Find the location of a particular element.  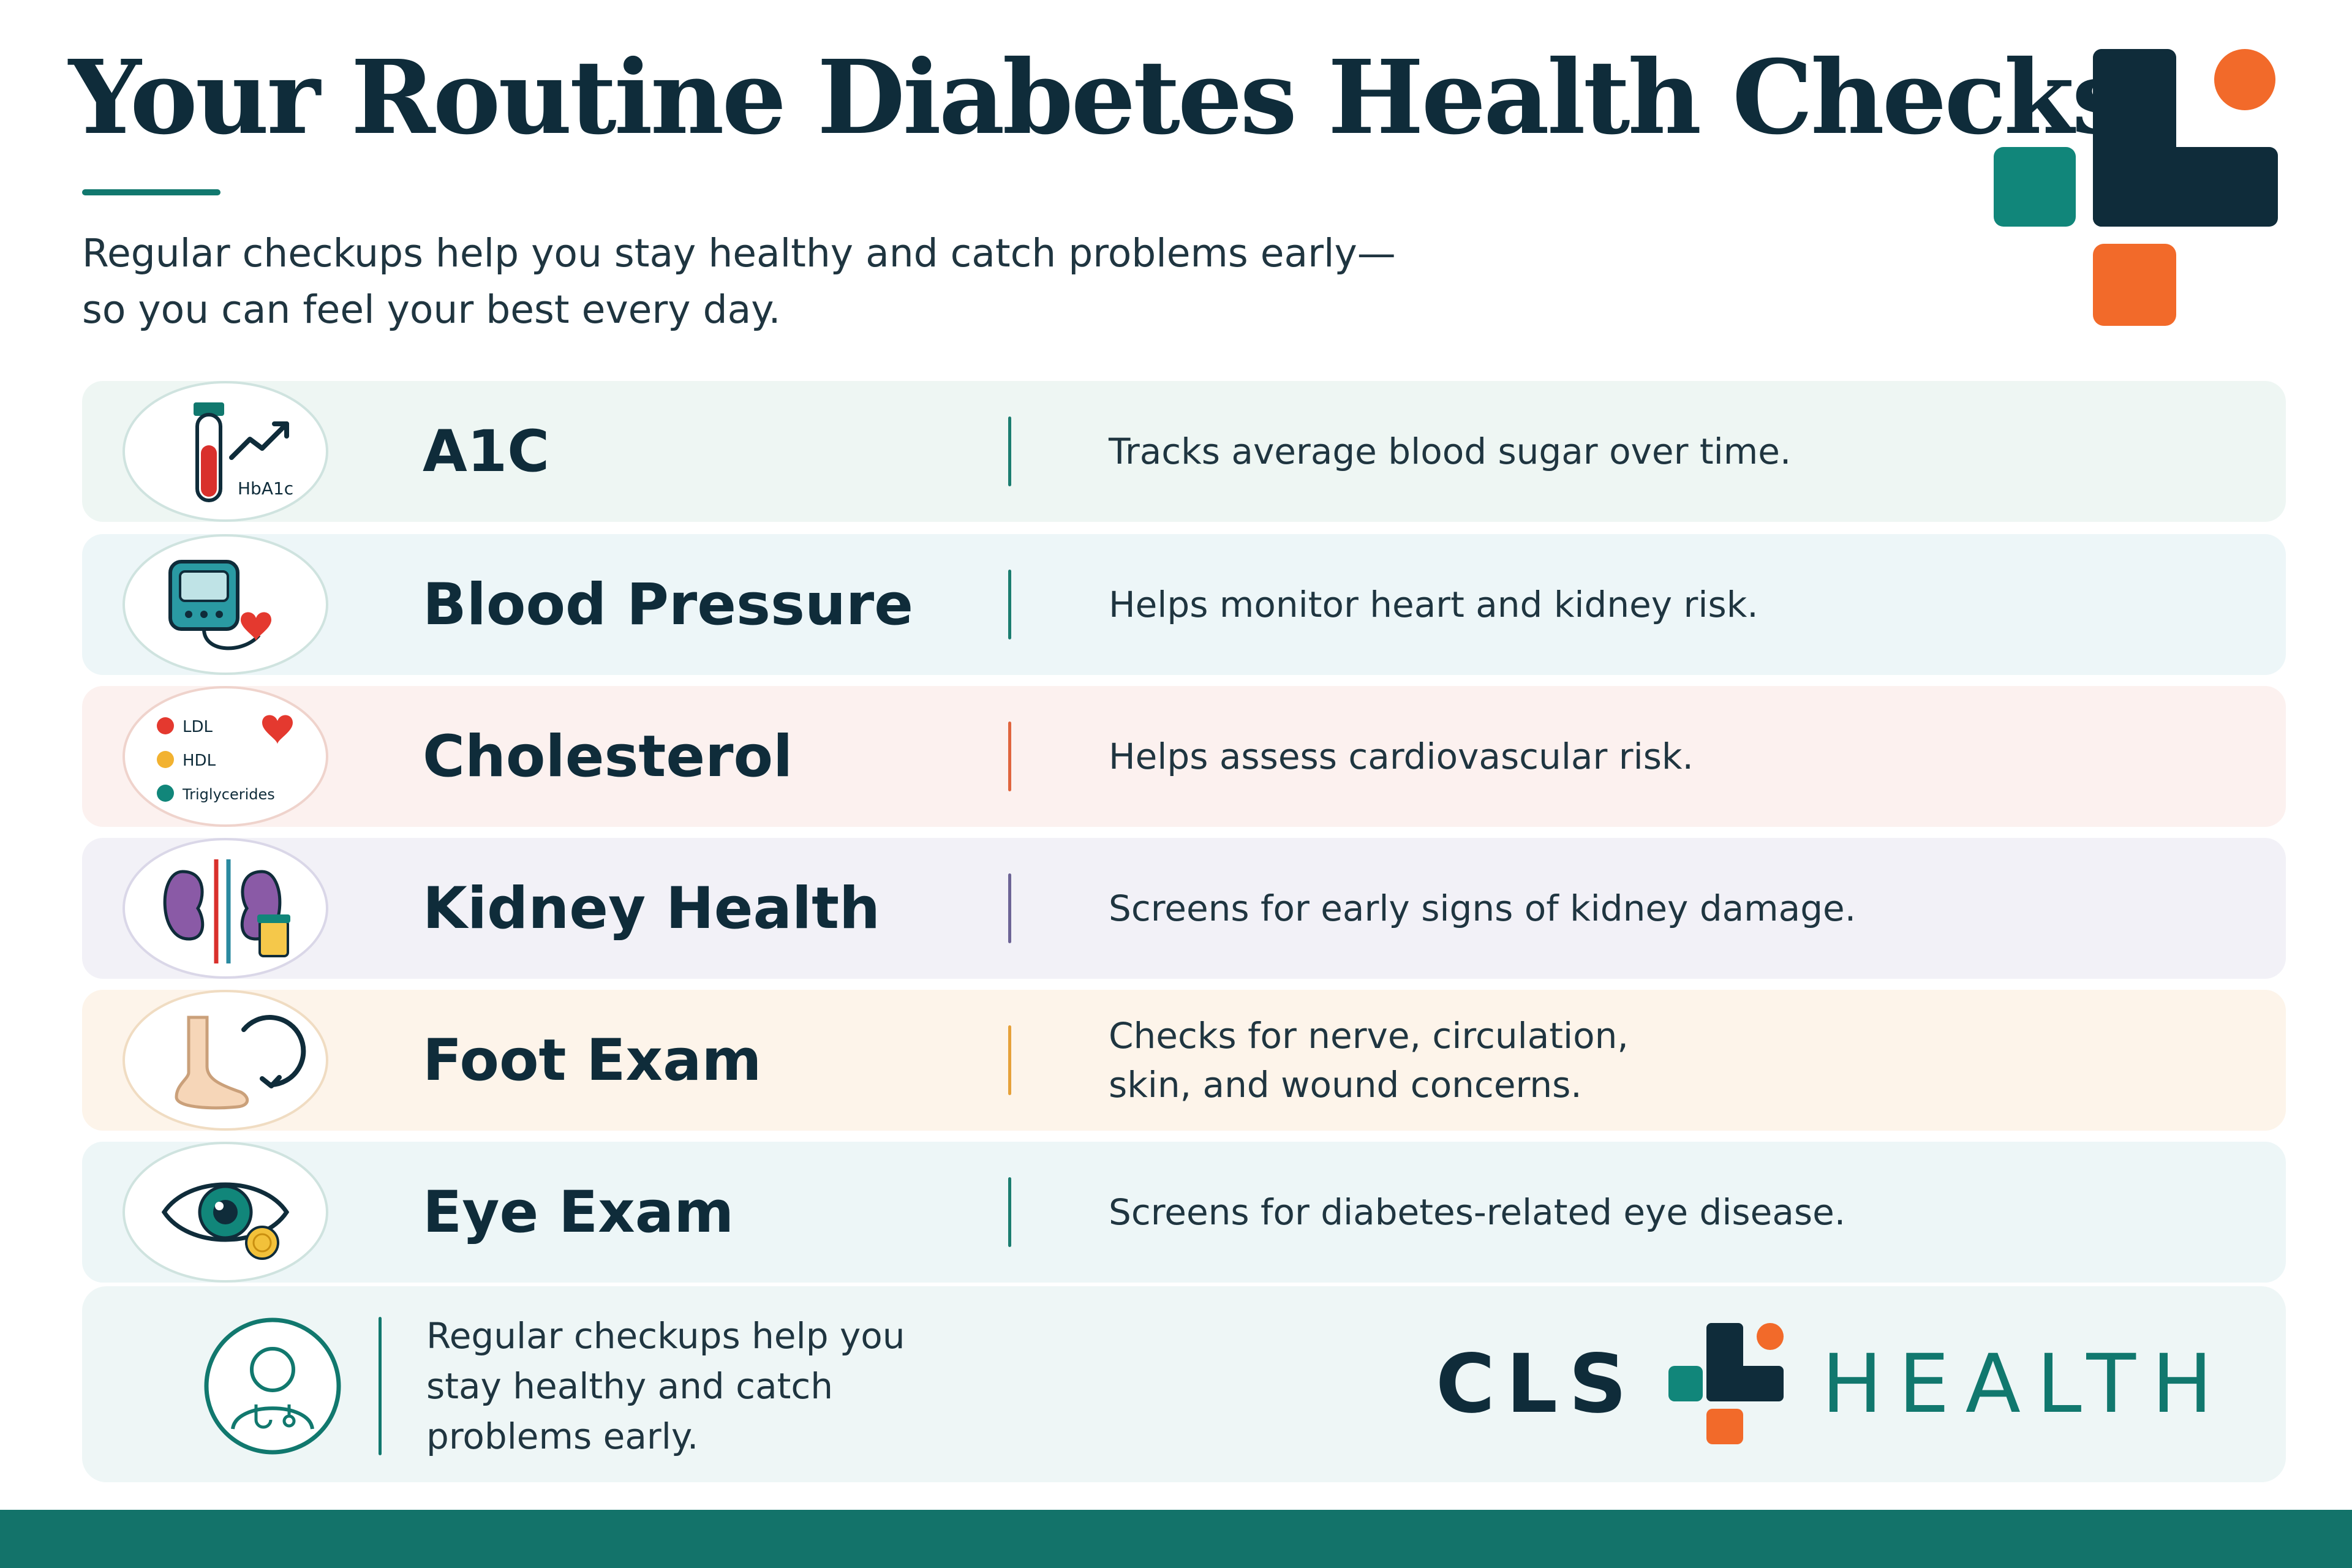

check-label: Blood Pressure is located at coordinates (668, 604).